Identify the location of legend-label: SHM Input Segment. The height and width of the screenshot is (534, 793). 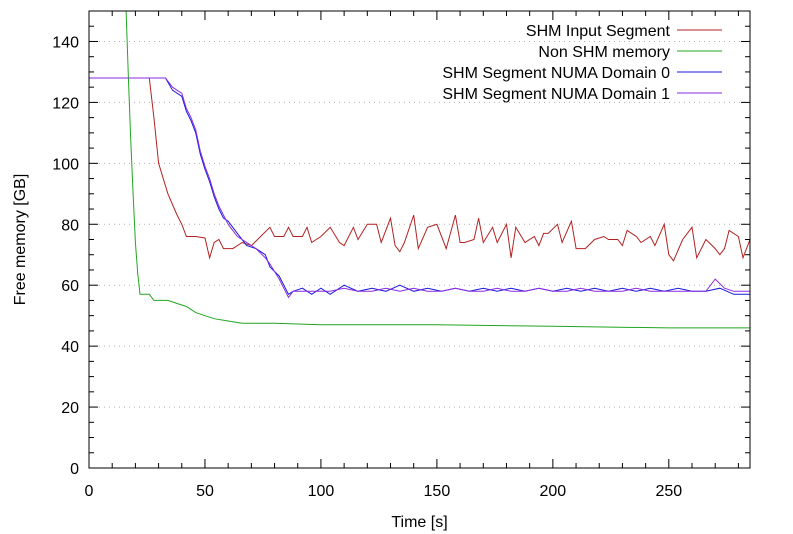
(598, 31).